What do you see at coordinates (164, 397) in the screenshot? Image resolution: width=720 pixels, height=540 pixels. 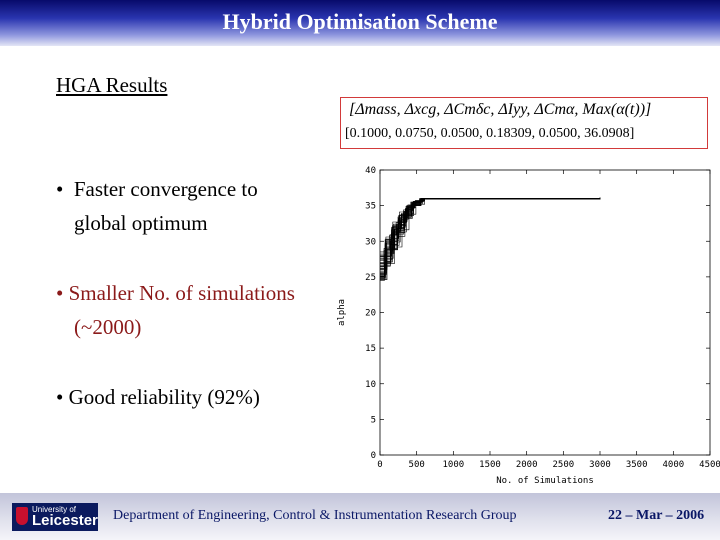 I see `bullet-text: Good reliability (92%)` at bounding box center [164, 397].